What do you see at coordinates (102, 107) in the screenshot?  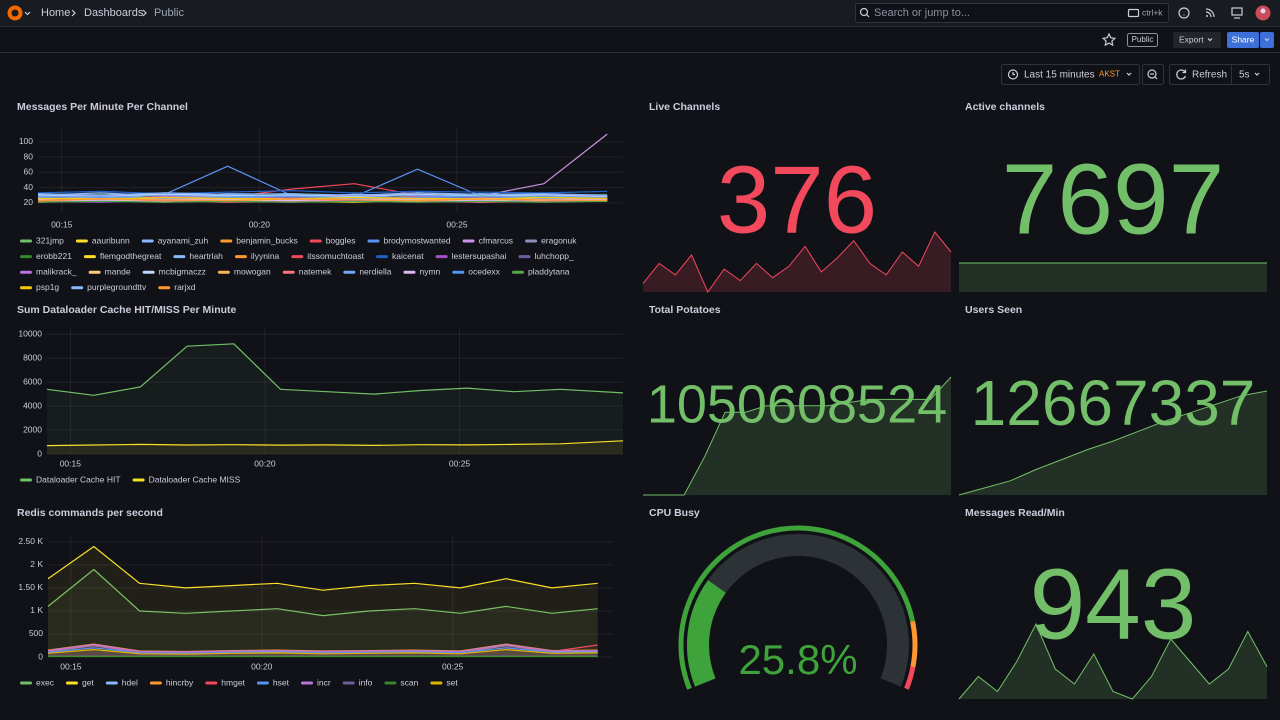 I see `panel-title: Messages Per Minute Per Channel` at bounding box center [102, 107].